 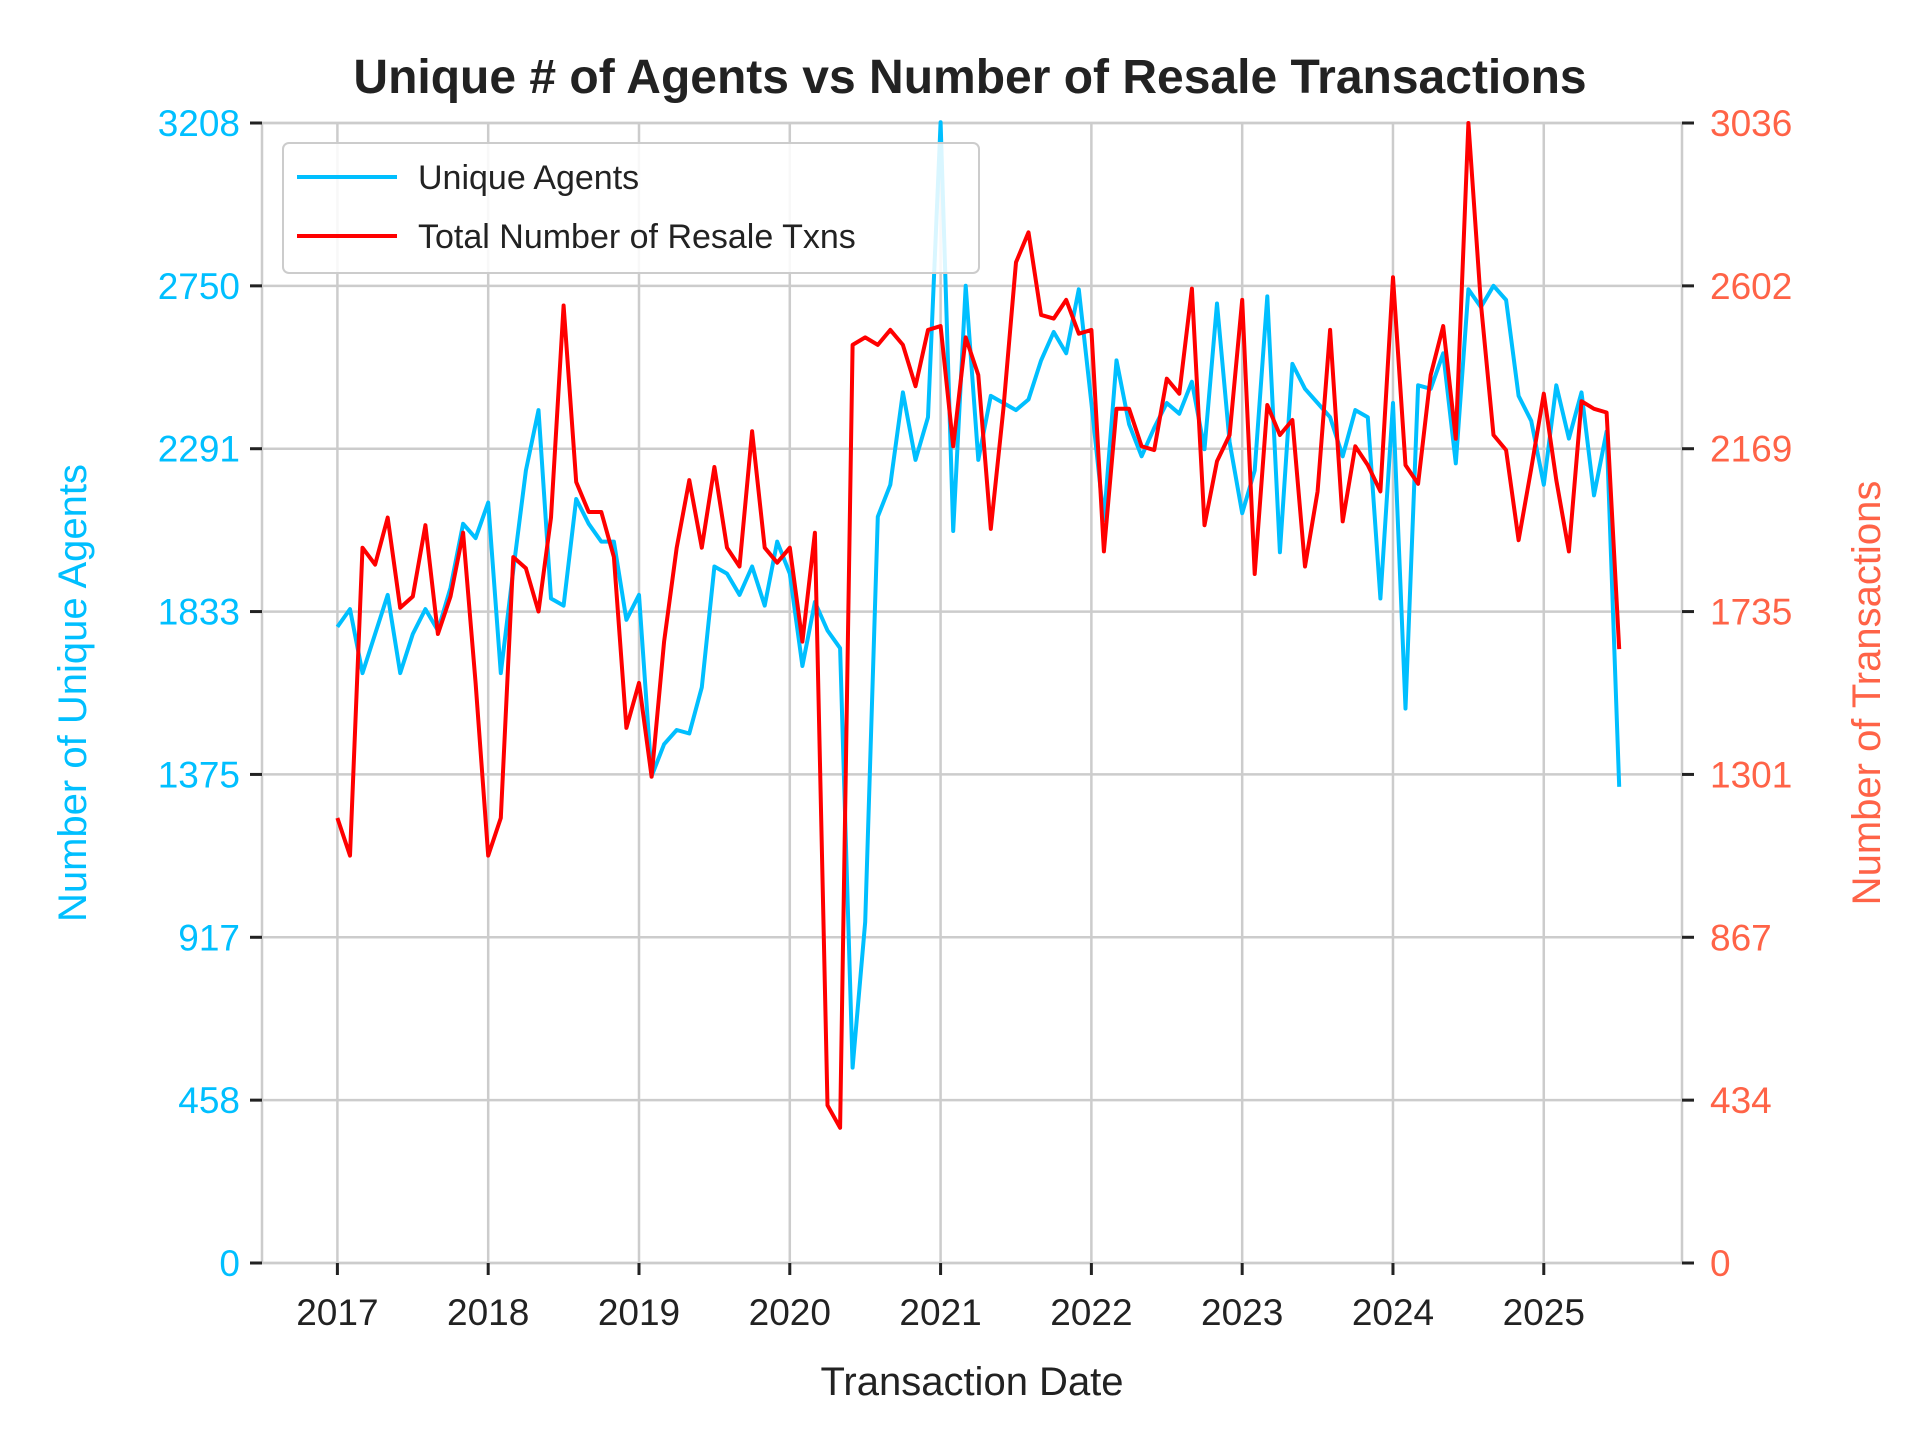 I want to click on y-right-tick-label: 2169, so click(x=1751, y=449).